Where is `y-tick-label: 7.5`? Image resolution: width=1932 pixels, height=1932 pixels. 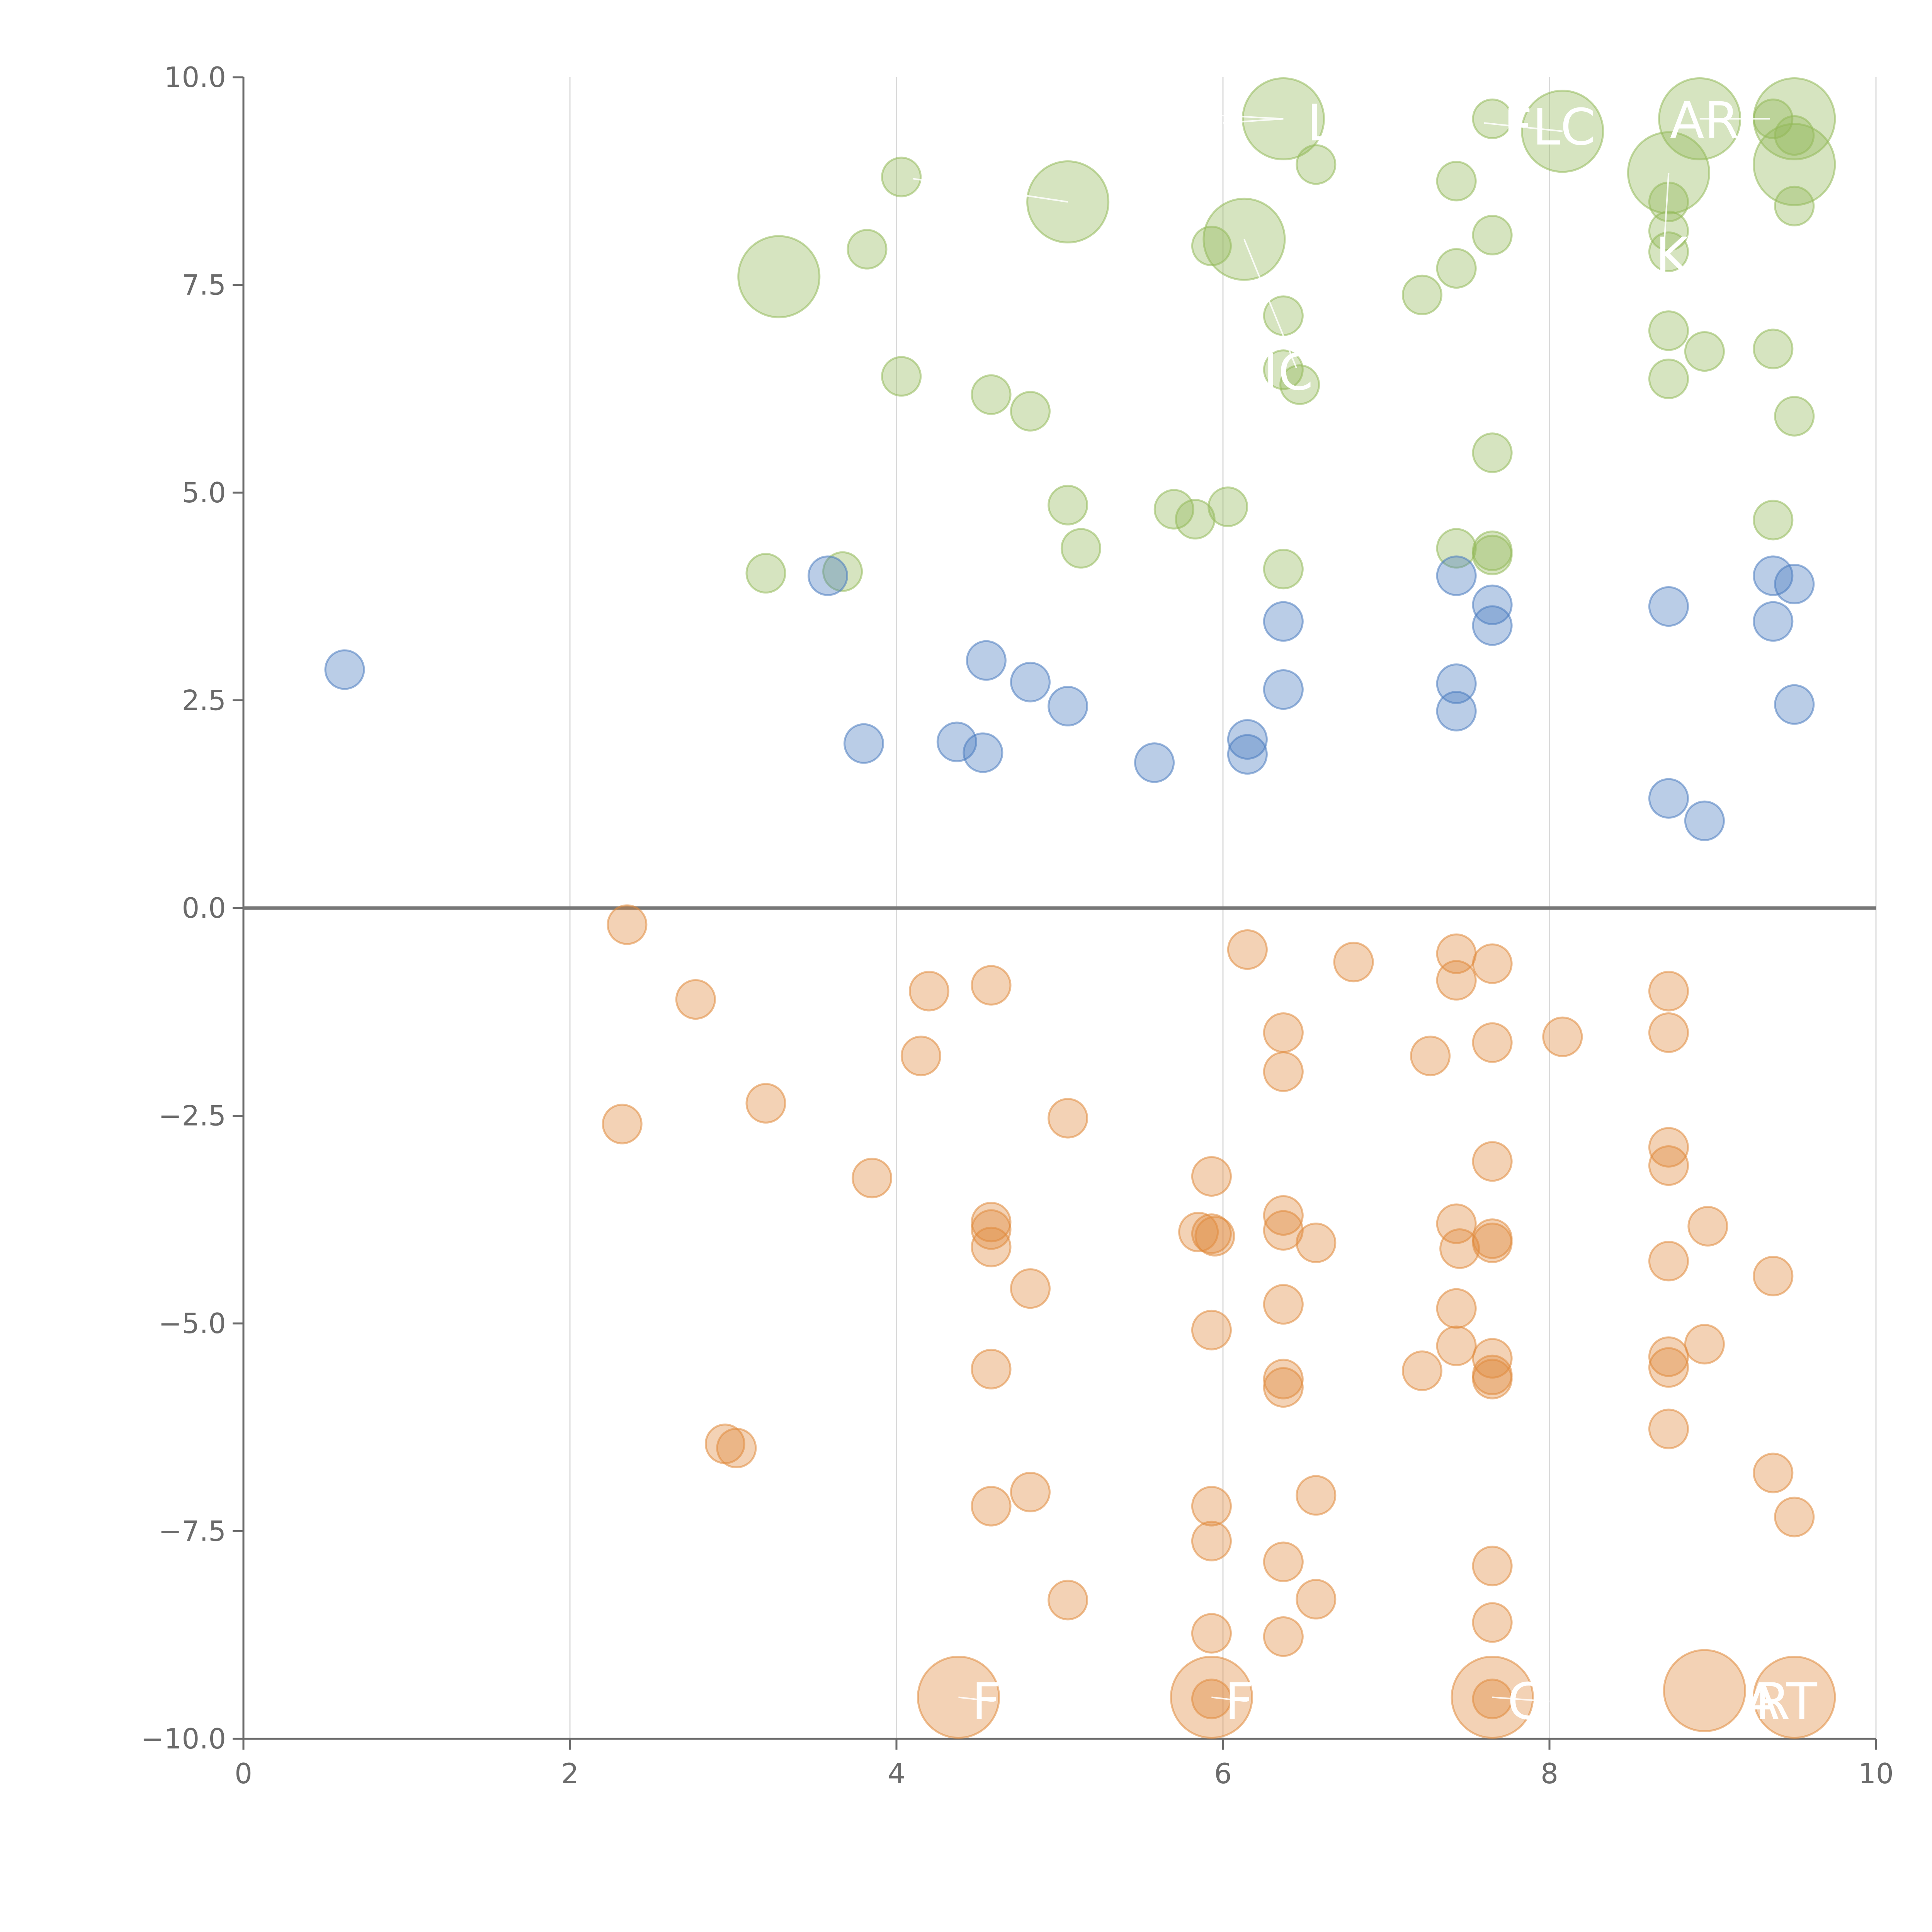
y-tick-label: 7.5 is located at coordinates (204, 285).